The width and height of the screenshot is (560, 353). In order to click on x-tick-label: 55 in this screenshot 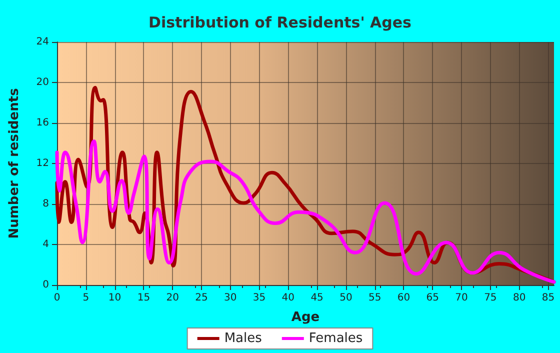, I will do `click(375, 298)`.